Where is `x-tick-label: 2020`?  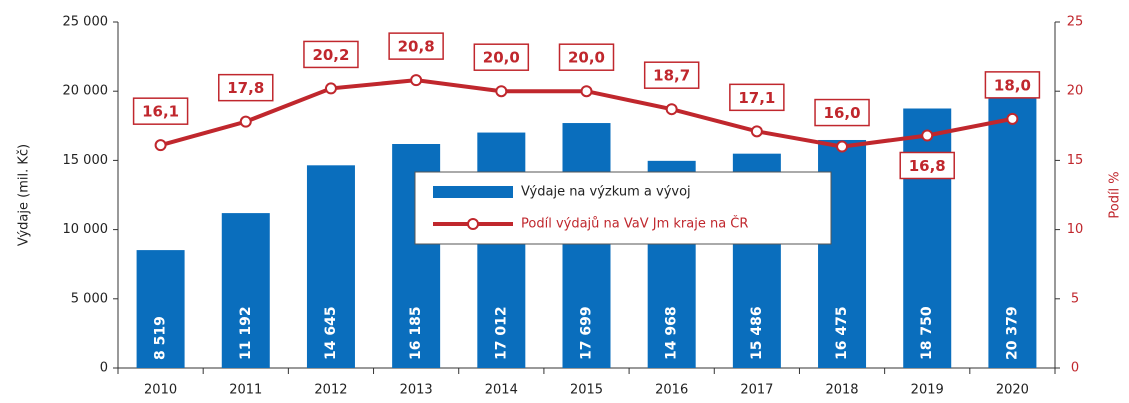 x-tick-label: 2020 is located at coordinates (1012, 390).